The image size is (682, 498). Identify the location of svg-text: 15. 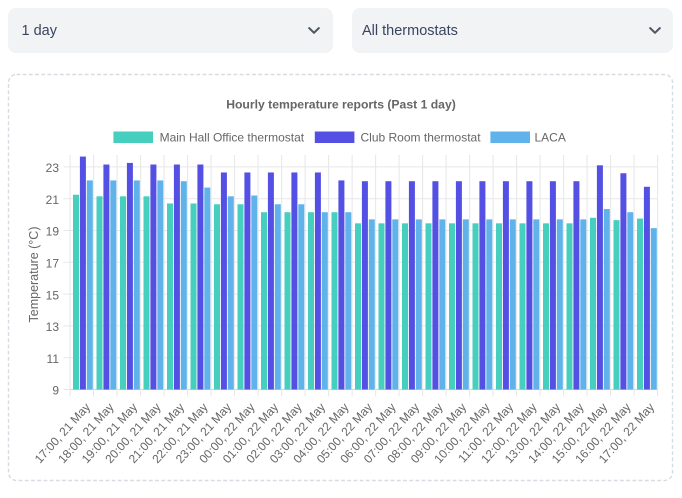
(53, 295).